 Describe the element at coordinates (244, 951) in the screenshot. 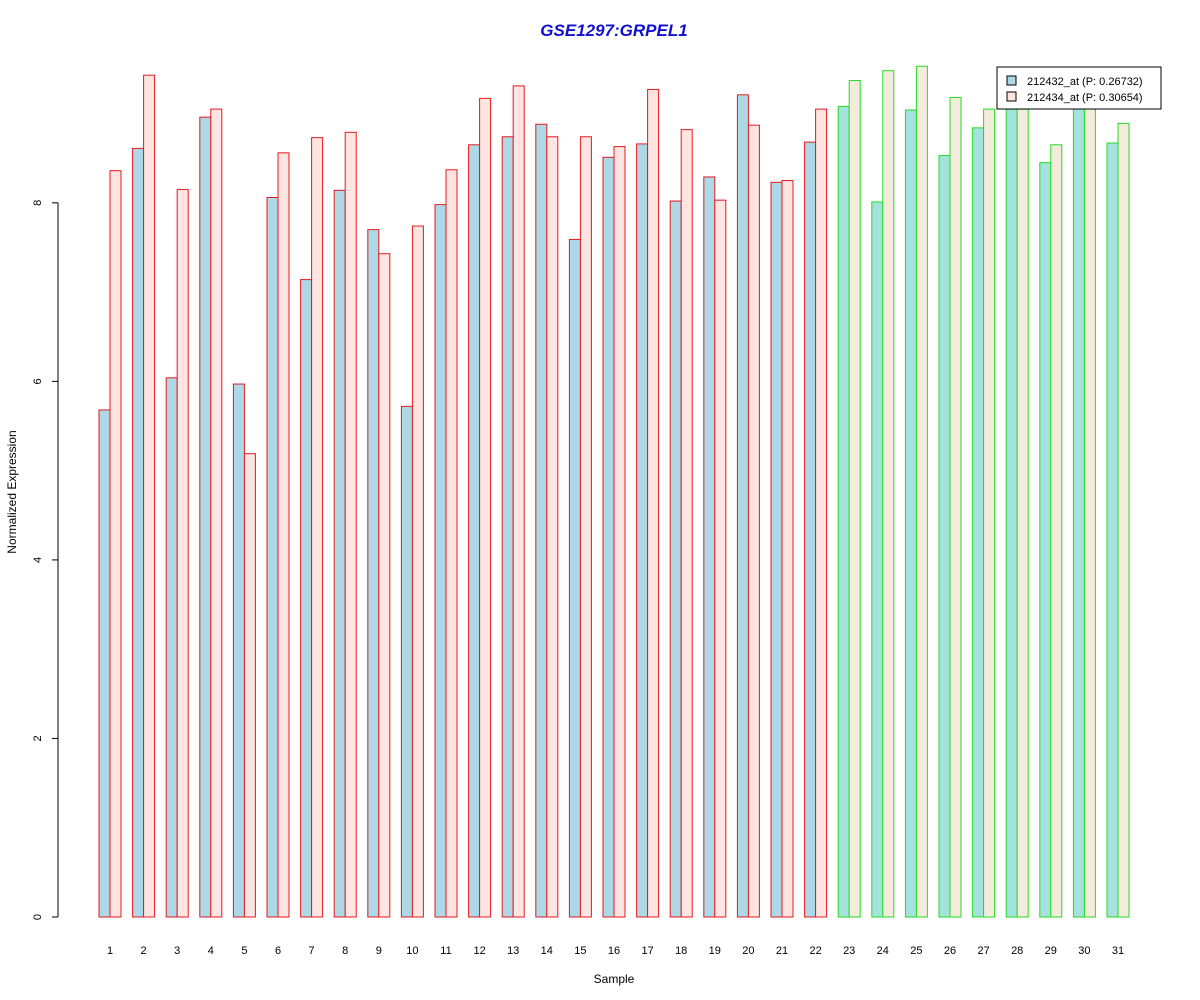

I see `x-tick-label: 5` at that location.